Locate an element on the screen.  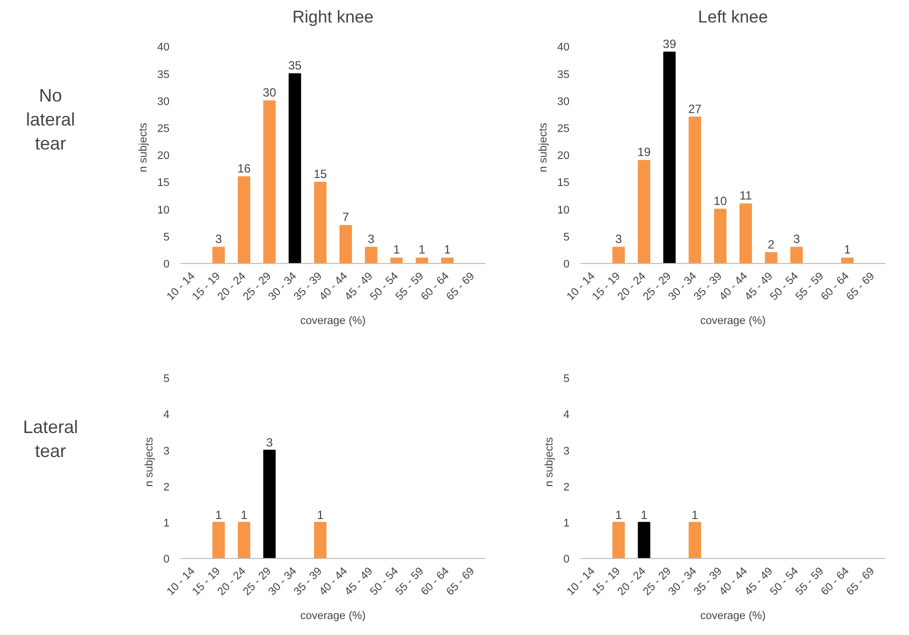
data-label: 30 is located at coordinates (269, 93).